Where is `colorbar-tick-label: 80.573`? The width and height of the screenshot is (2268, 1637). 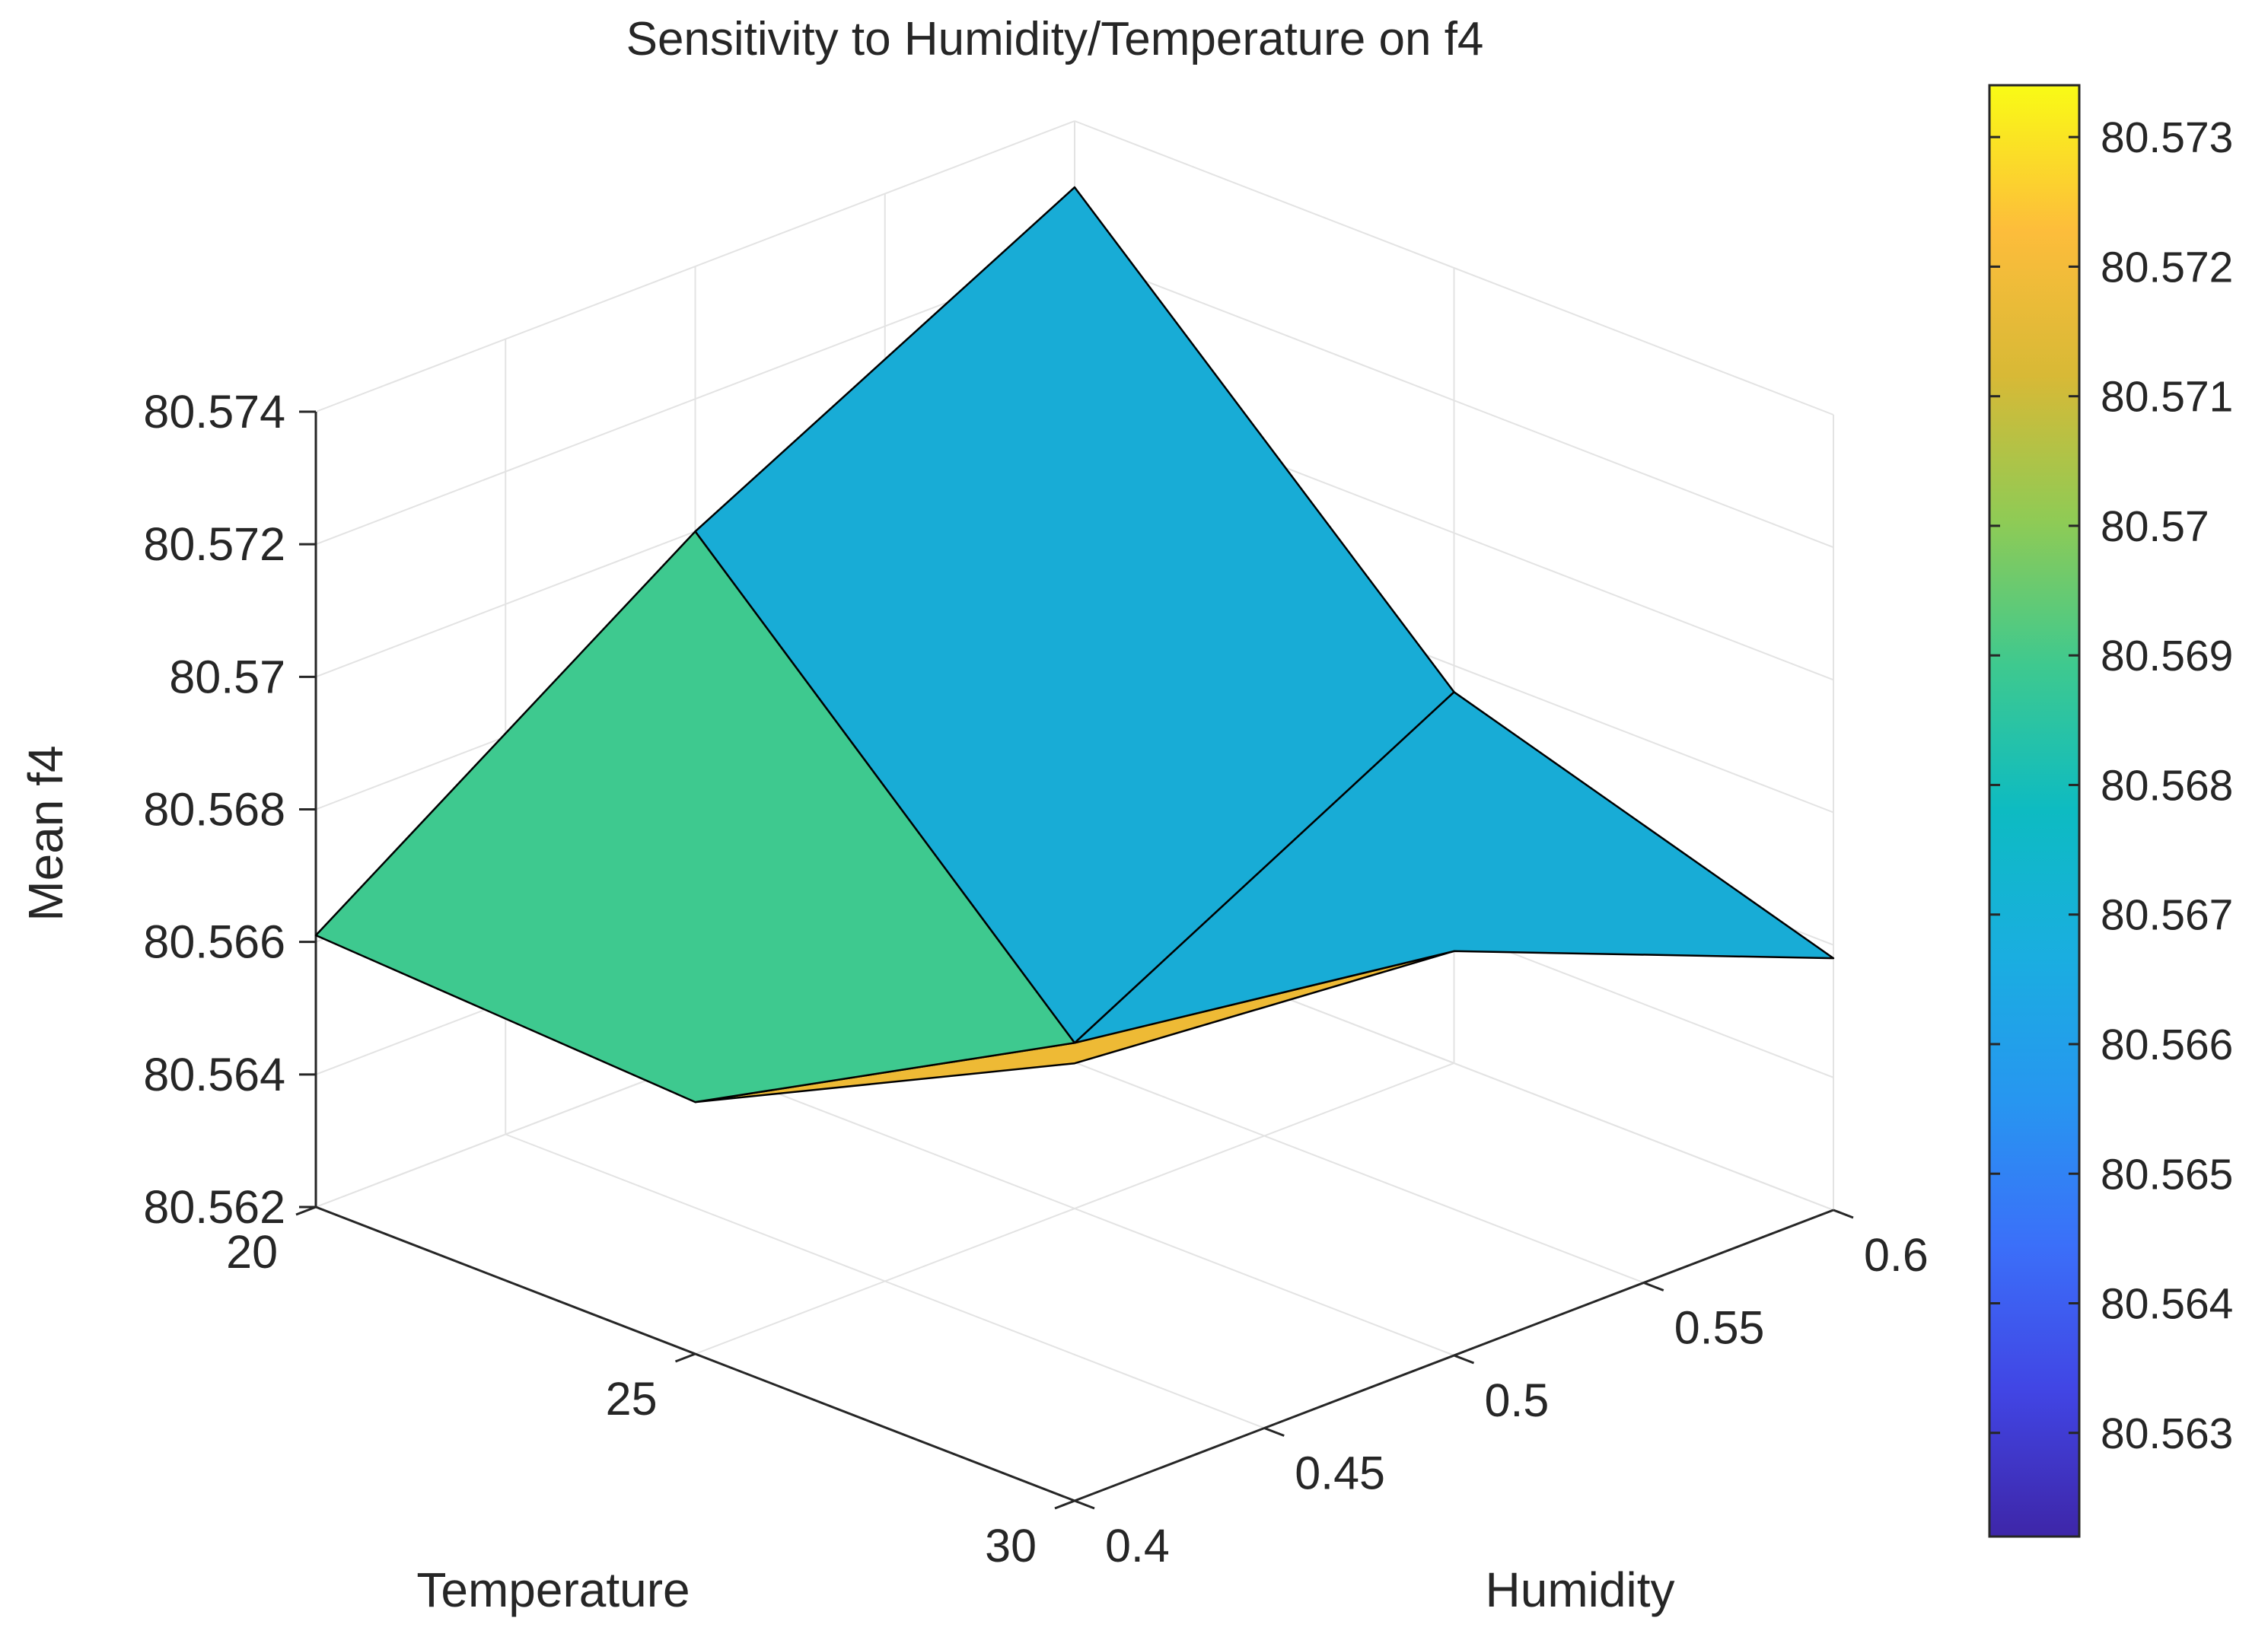
colorbar-tick-label: 80.573 is located at coordinates (2167, 137).